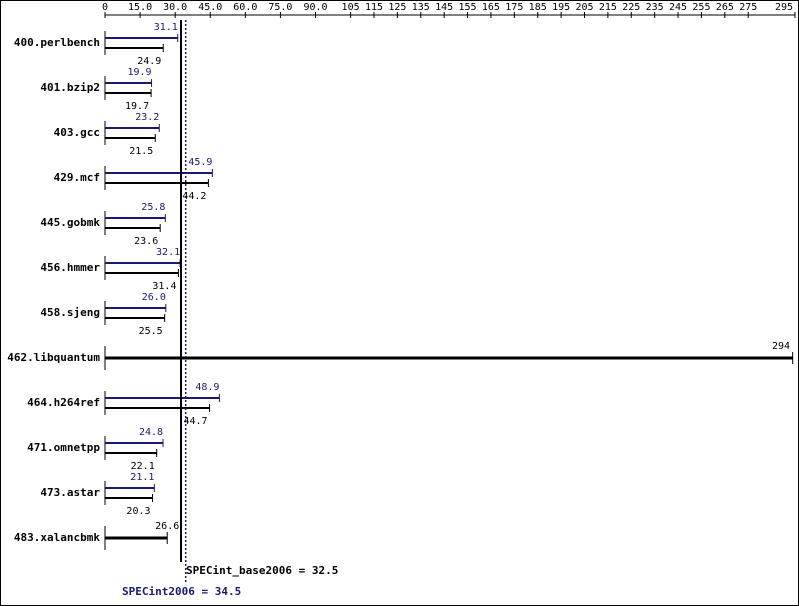 The height and width of the screenshot is (606, 799). I want to click on value-label: 22.1, so click(143, 466).